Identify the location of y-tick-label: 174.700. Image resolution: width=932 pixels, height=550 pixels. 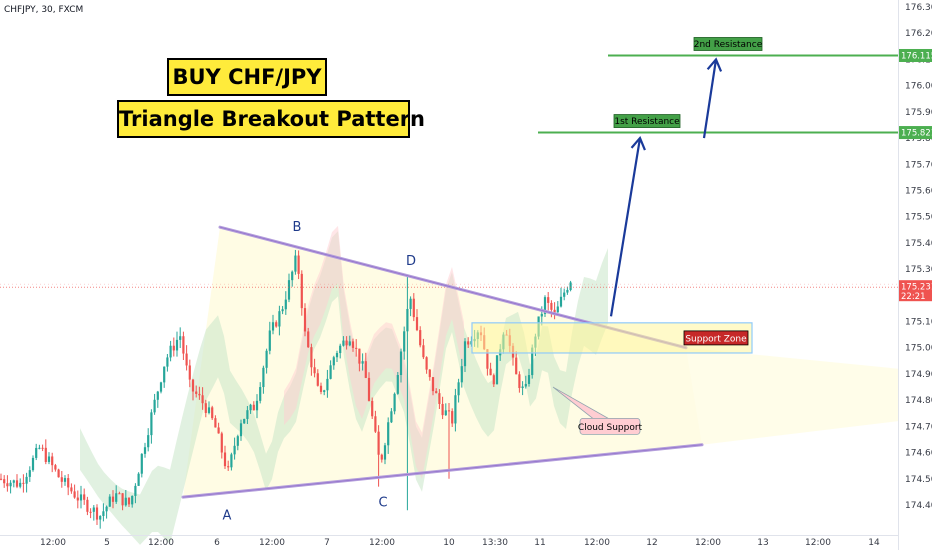
(918, 427).